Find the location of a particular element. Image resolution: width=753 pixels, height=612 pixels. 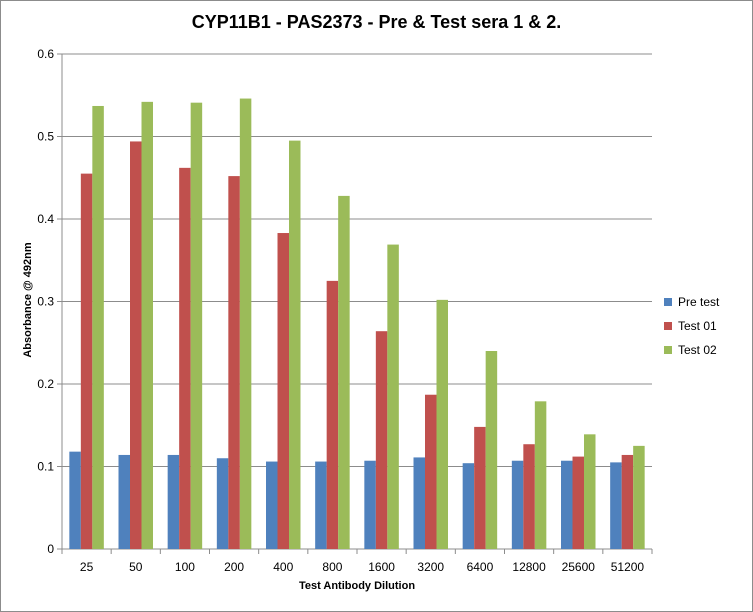

x-tick-label: 200 is located at coordinates (234, 567).